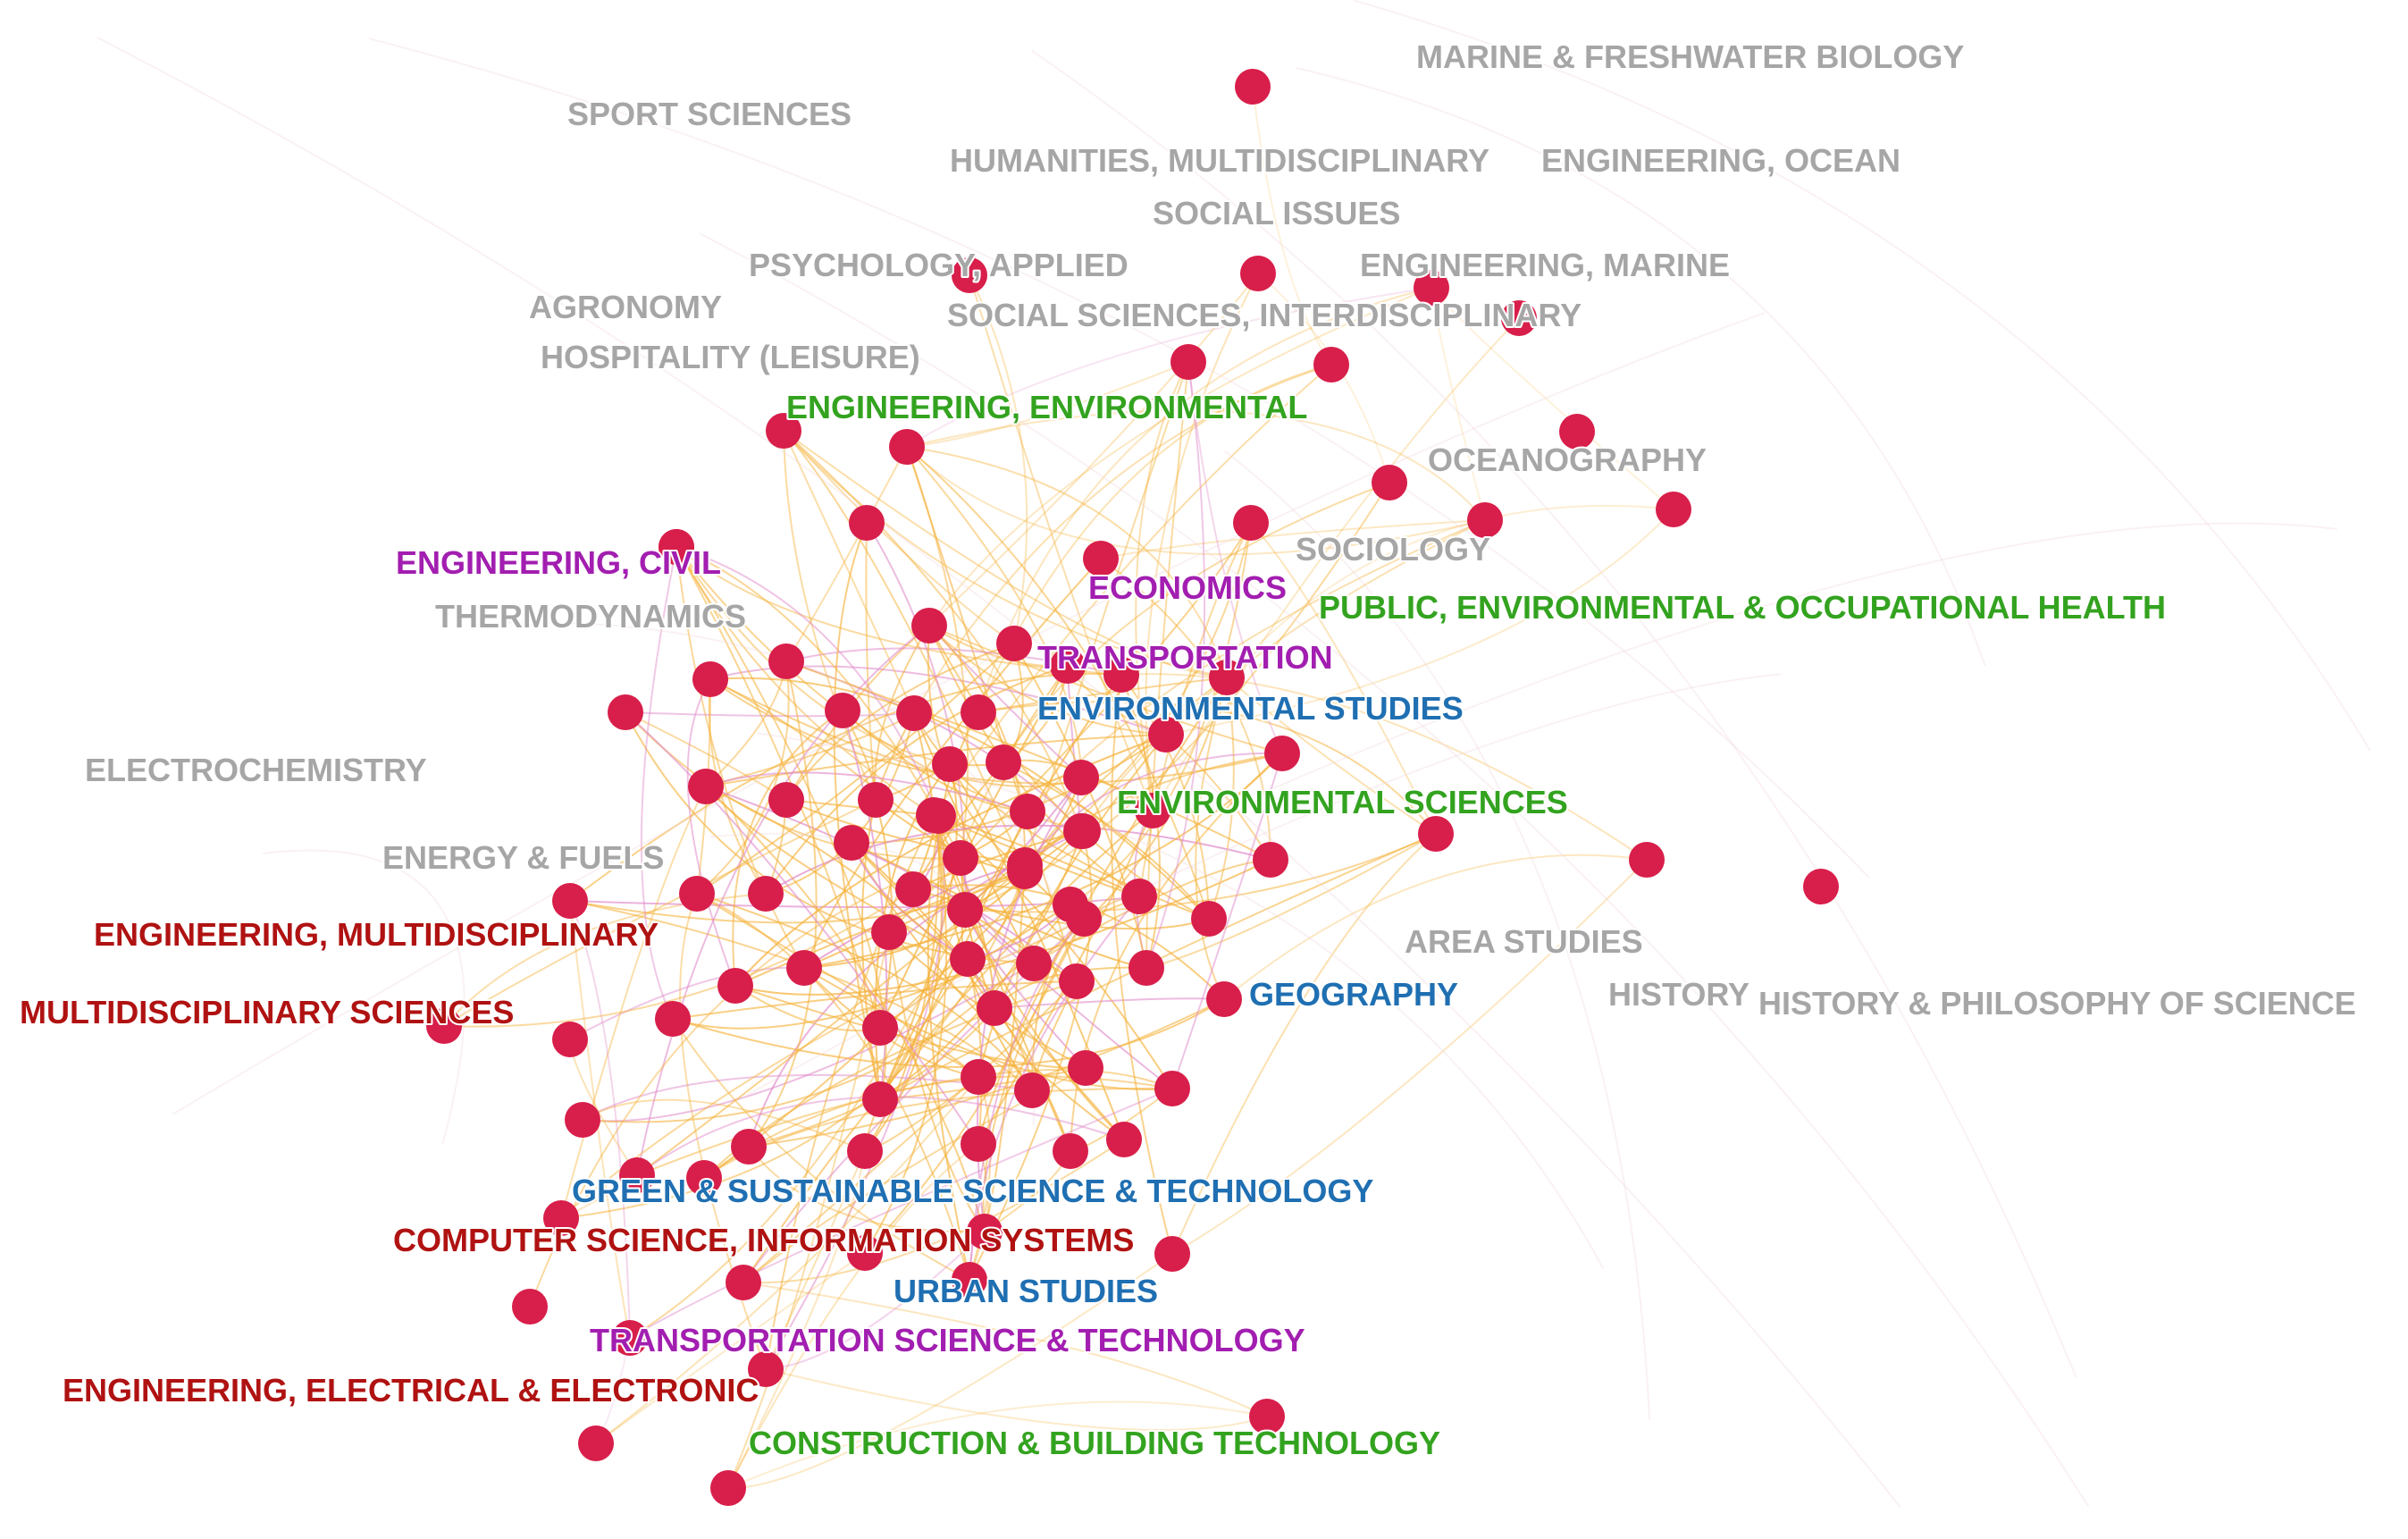  I want to click on label-hospitality-leisure: HOSPITALITY (LEISURE), so click(730, 357).